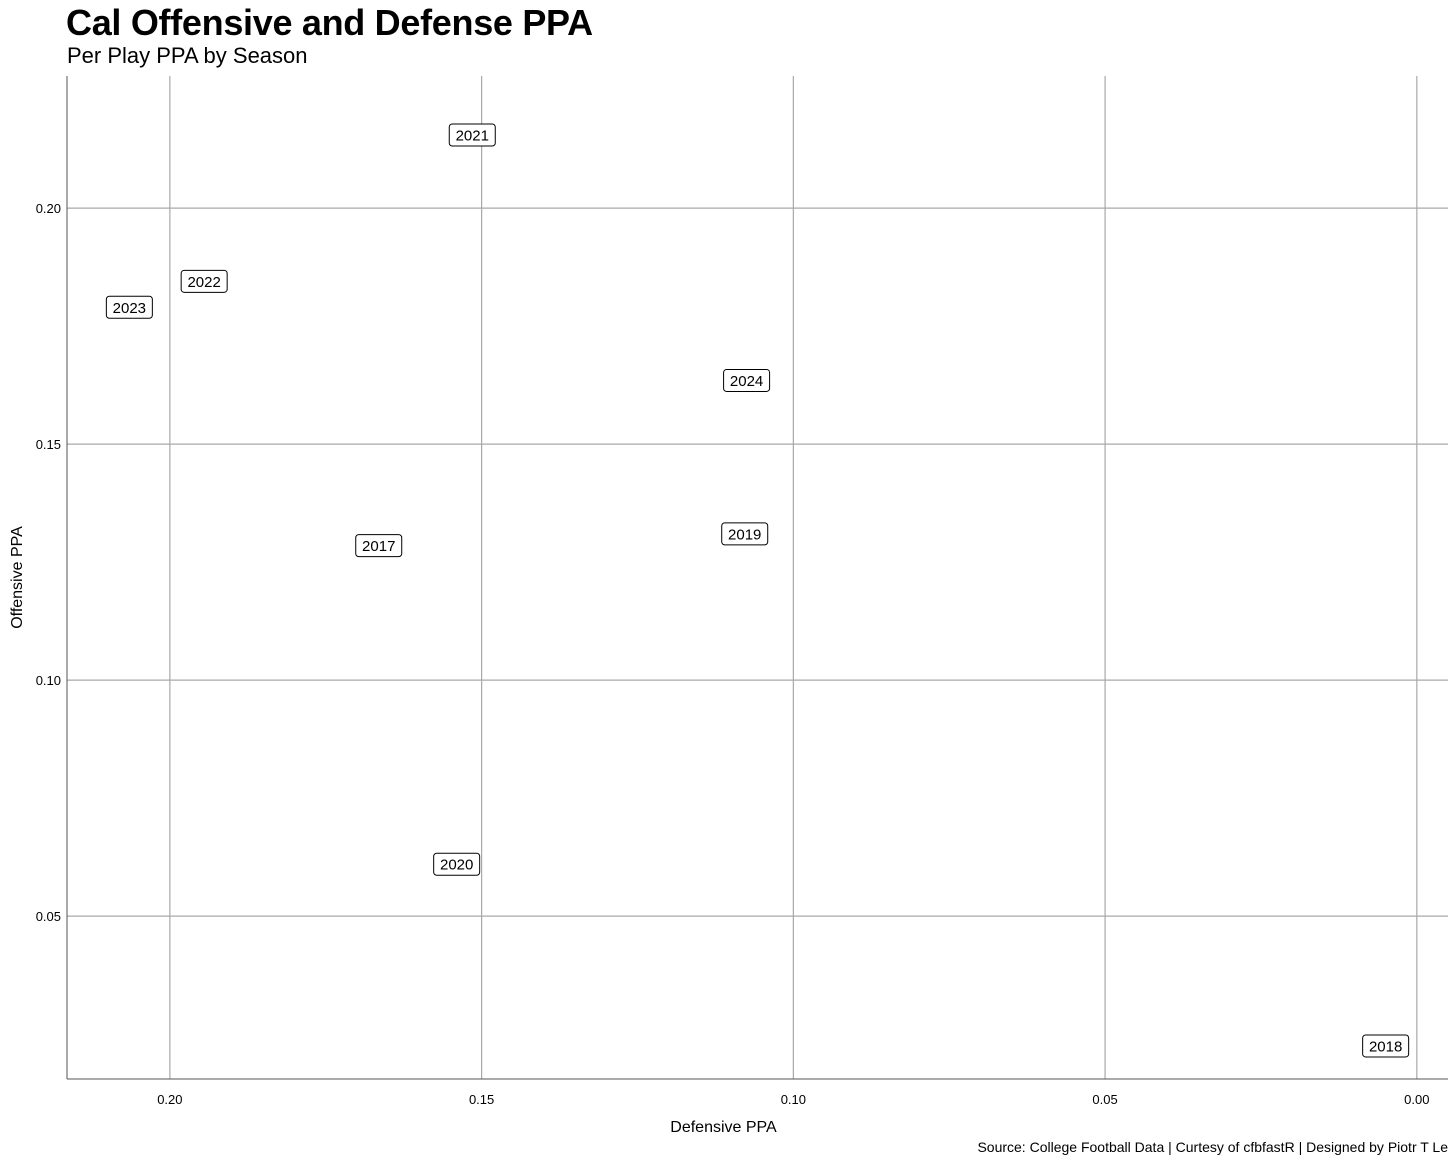 The height and width of the screenshot is (1165, 1456). I want to click on label-text: 2017, so click(378, 546).